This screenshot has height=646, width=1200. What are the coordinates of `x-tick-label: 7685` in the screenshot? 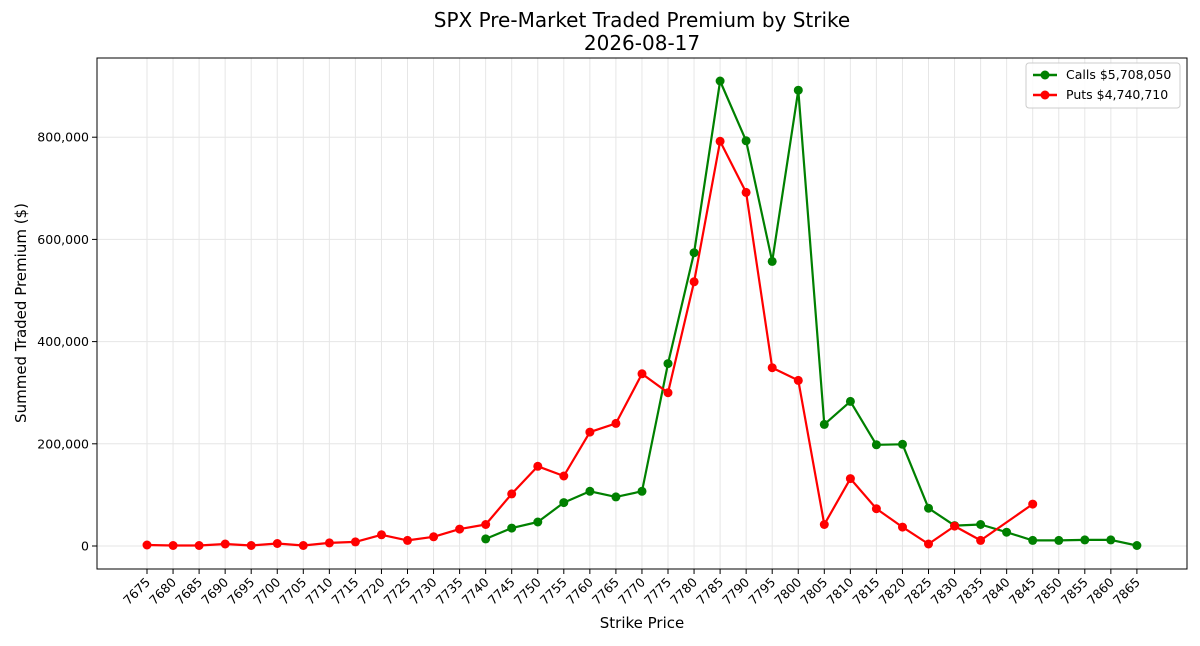 It's located at (188, 591).